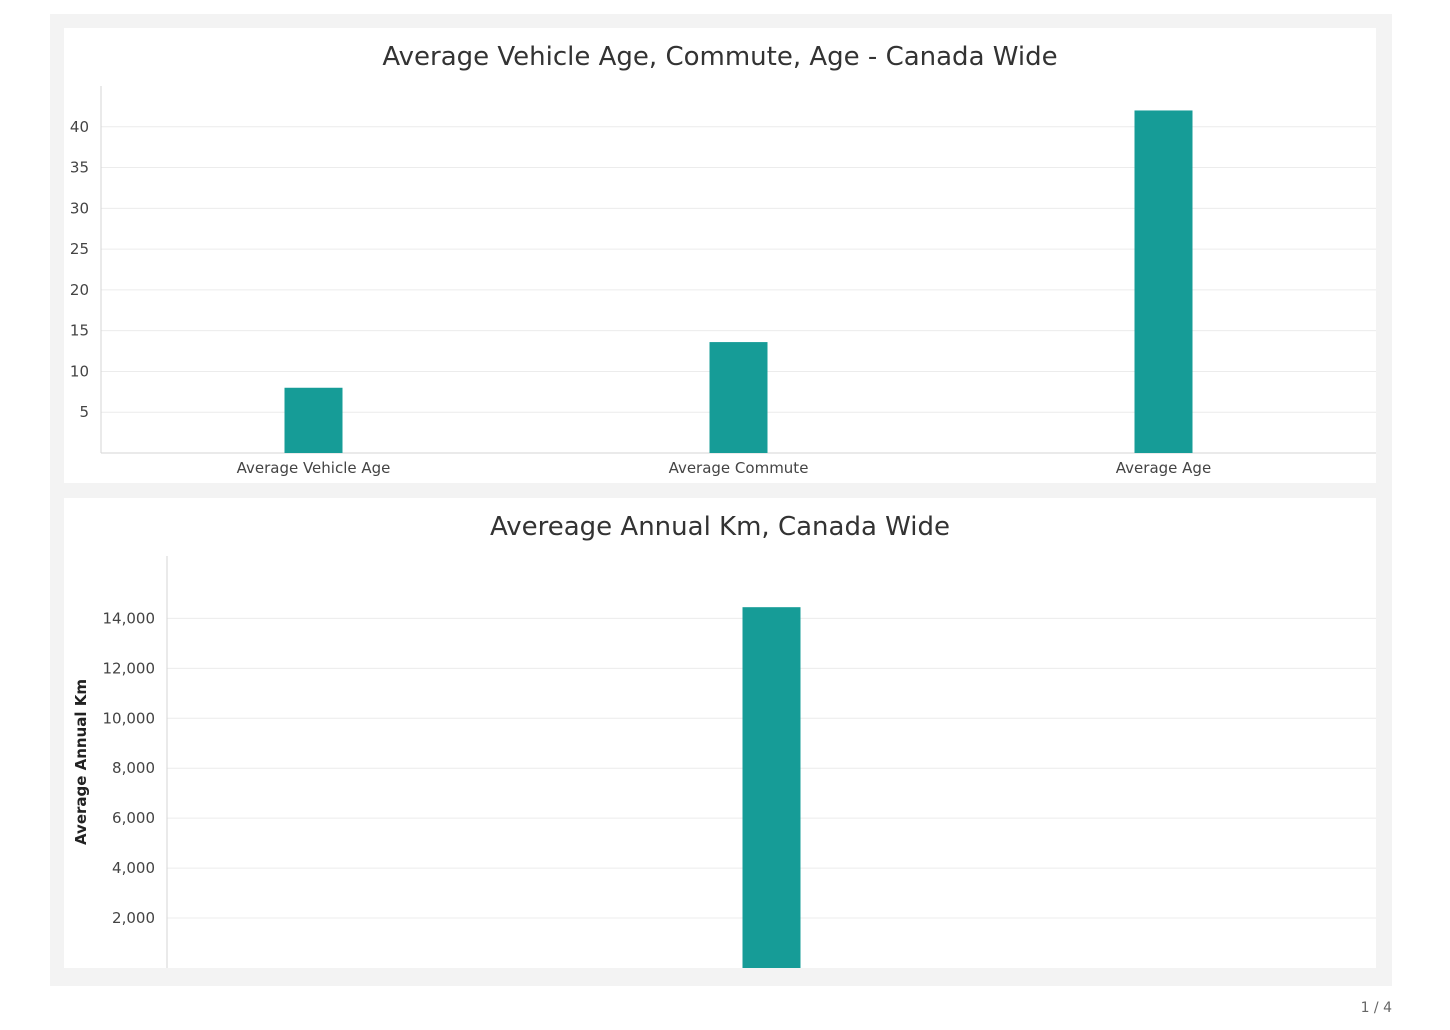 Image resolution: width=1450 pixels, height=1030 pixels. What do you see at coordinates (79, 168) in the screenshot?
I see `y-tick-label: 35` at bounding box center [79, 168].